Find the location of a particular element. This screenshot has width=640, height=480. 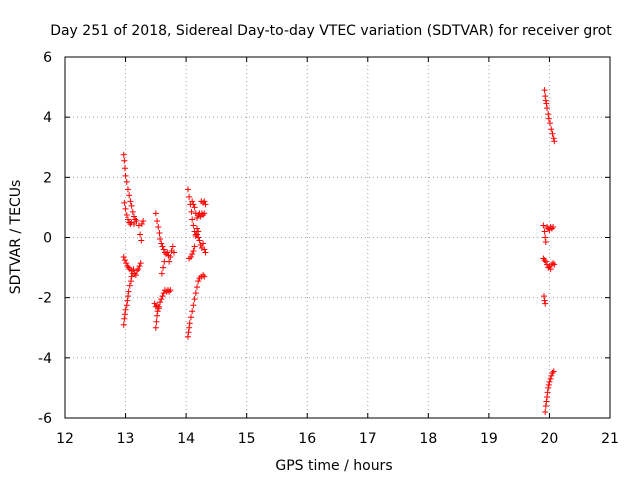

y-tick-label: 4 is located at coordinates (47, 118).